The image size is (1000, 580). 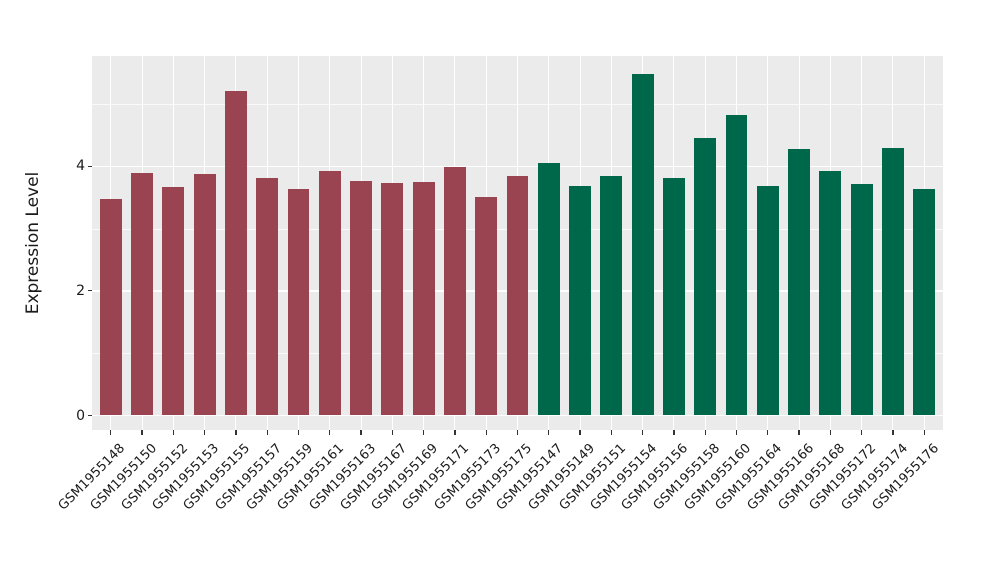 I want to click on y-tick-label: 2, so click(x=80, y=290).